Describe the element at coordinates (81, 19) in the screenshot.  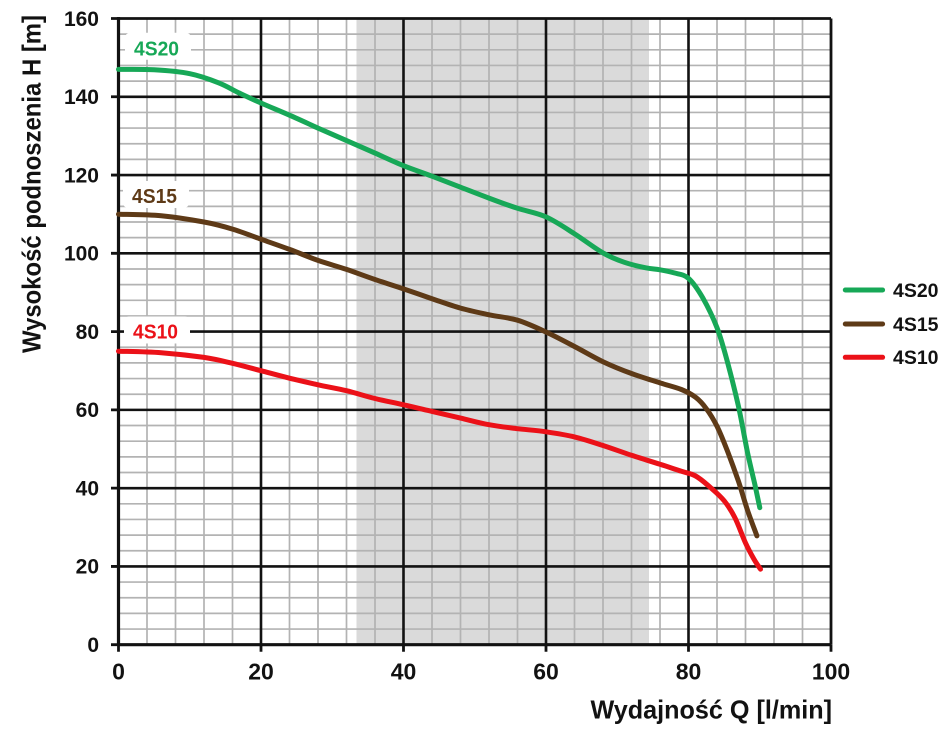
I see `svg-text: 160` at that location.